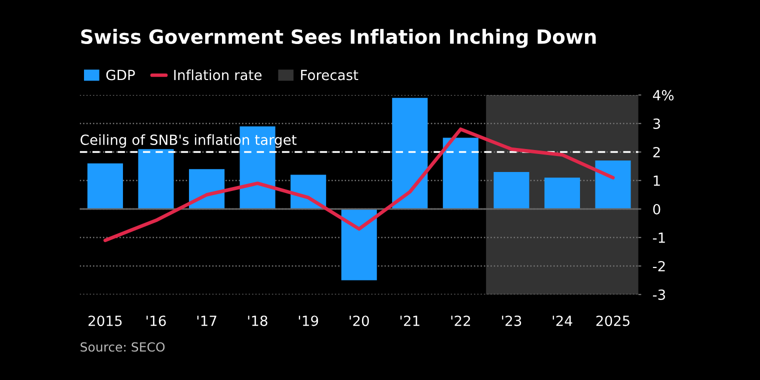 Image resolution: width=760 pixels, height=380 pixels. What do you see at coordinates (329, 75) in the screenshot?
I see `legend-label: Forecast` at bounding box center [329, 75].